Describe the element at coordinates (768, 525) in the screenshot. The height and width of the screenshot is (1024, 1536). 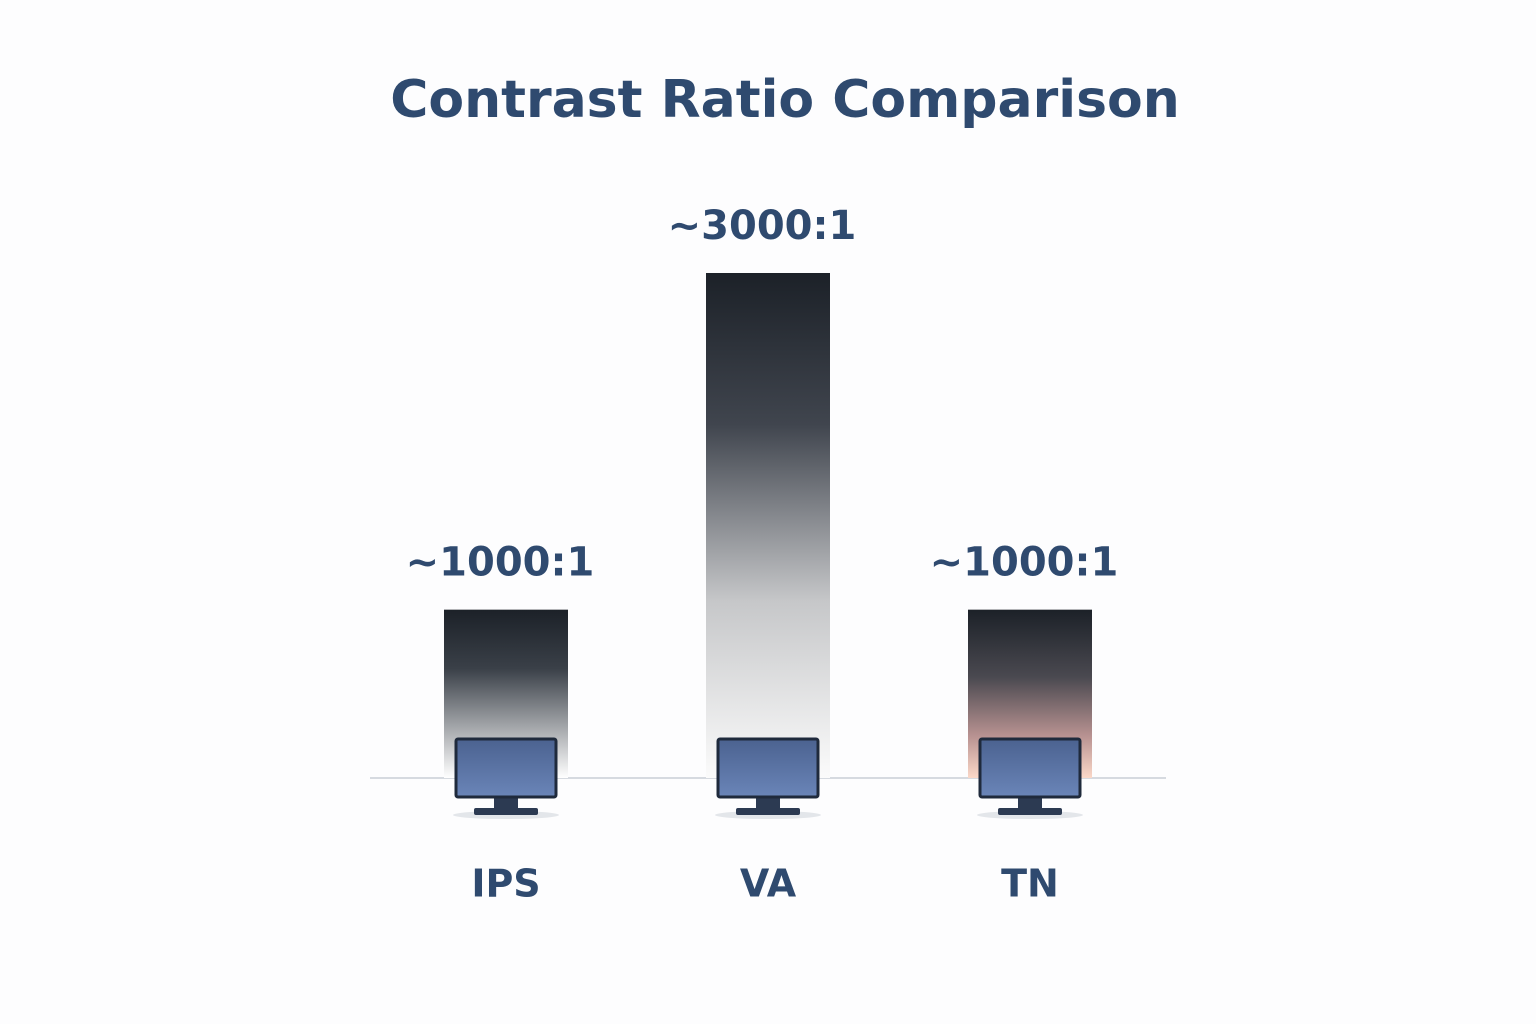
I see `bar` at that location.